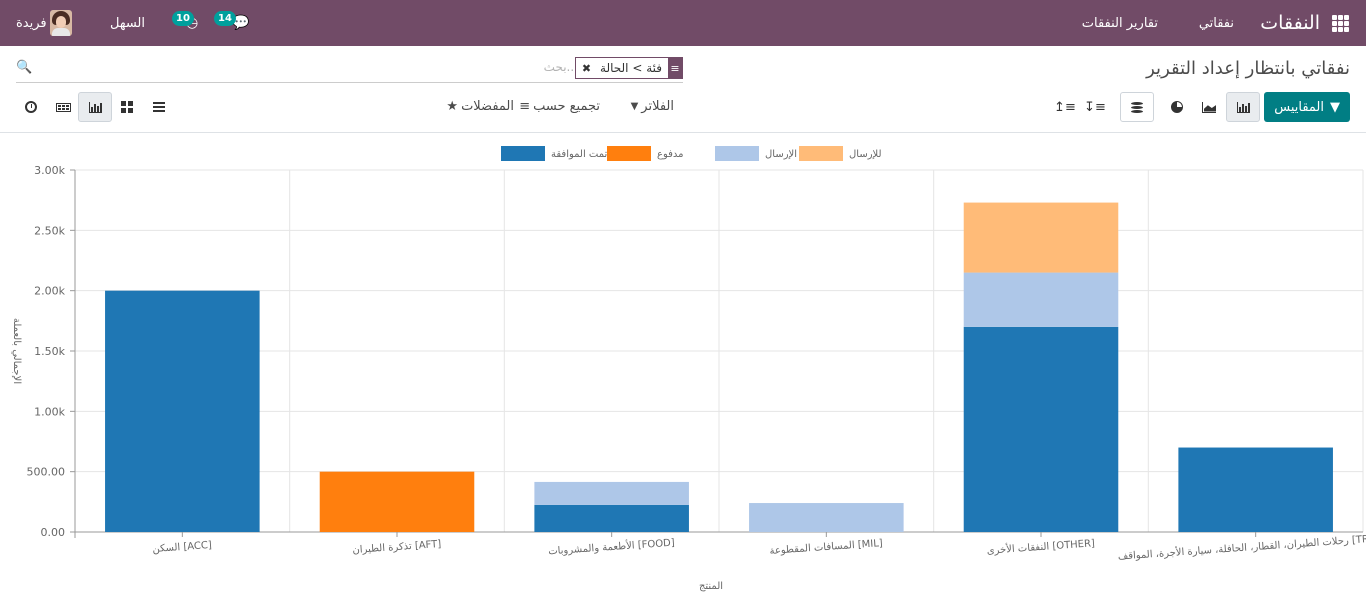 This screenshot has width=1366, height=600. I want to click on list-view-button, so click(159, 107).